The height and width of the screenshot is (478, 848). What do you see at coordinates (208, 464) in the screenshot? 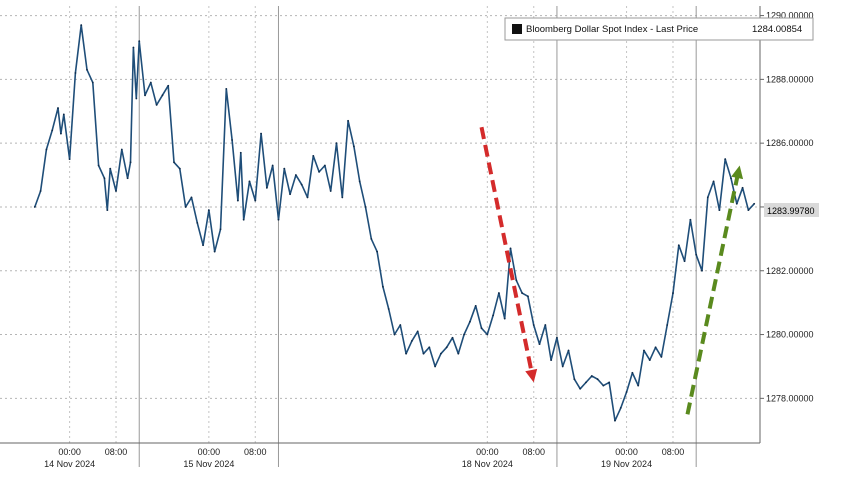
I see `x-date-label: 15 Nov 2024` at bounding box center [208, 464].